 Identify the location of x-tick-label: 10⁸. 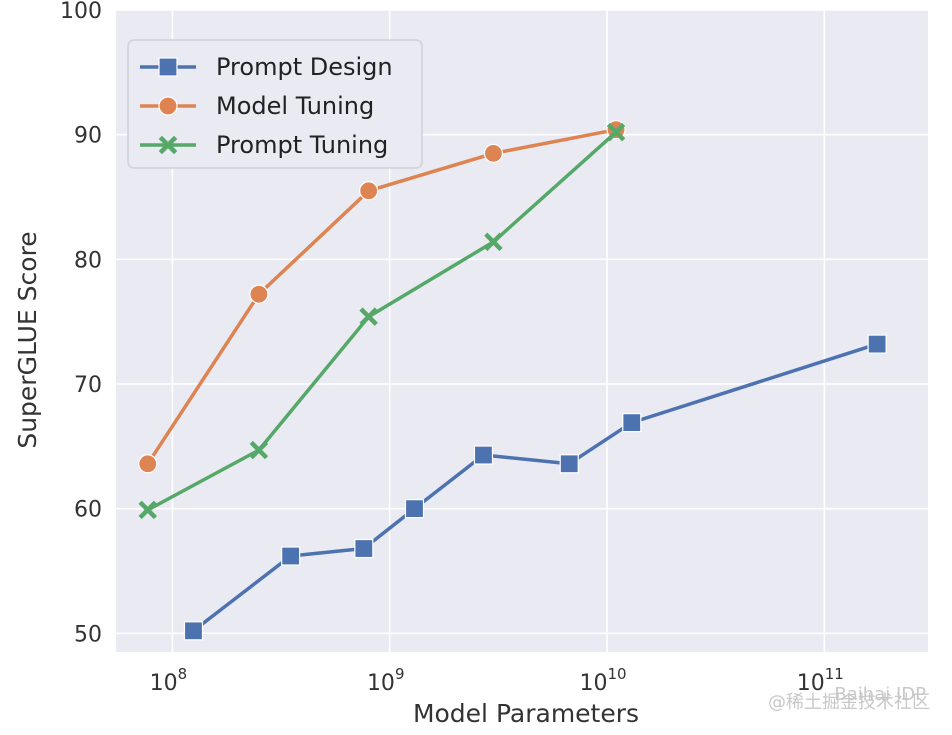
(169, 680).